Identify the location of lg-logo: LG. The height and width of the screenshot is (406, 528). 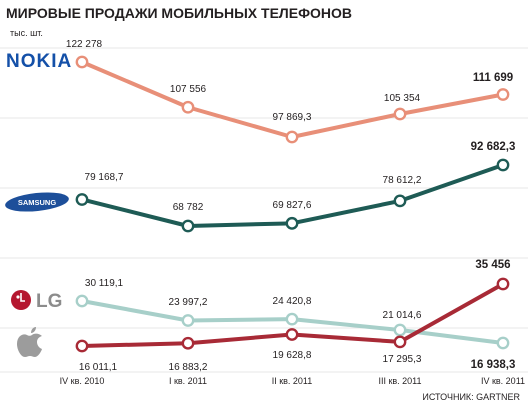
(36, 301).